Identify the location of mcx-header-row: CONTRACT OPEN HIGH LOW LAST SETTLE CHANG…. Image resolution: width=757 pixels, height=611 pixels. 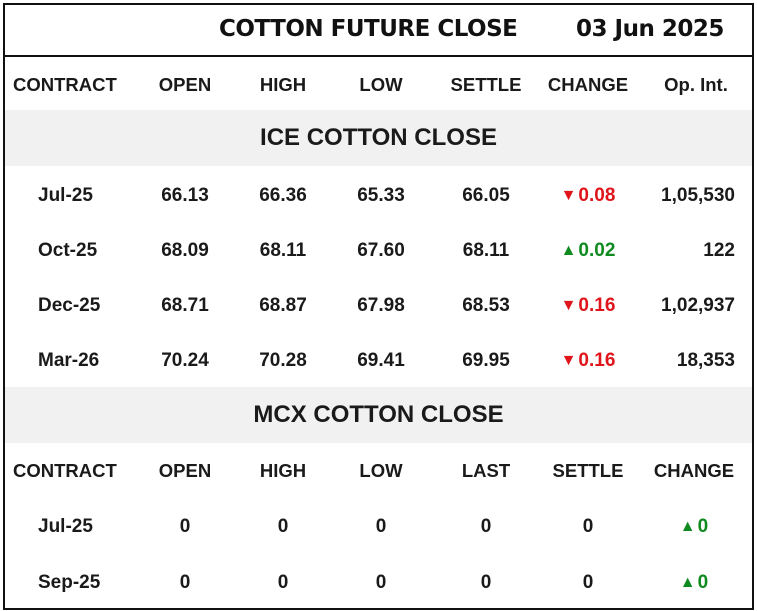
(378, 471).